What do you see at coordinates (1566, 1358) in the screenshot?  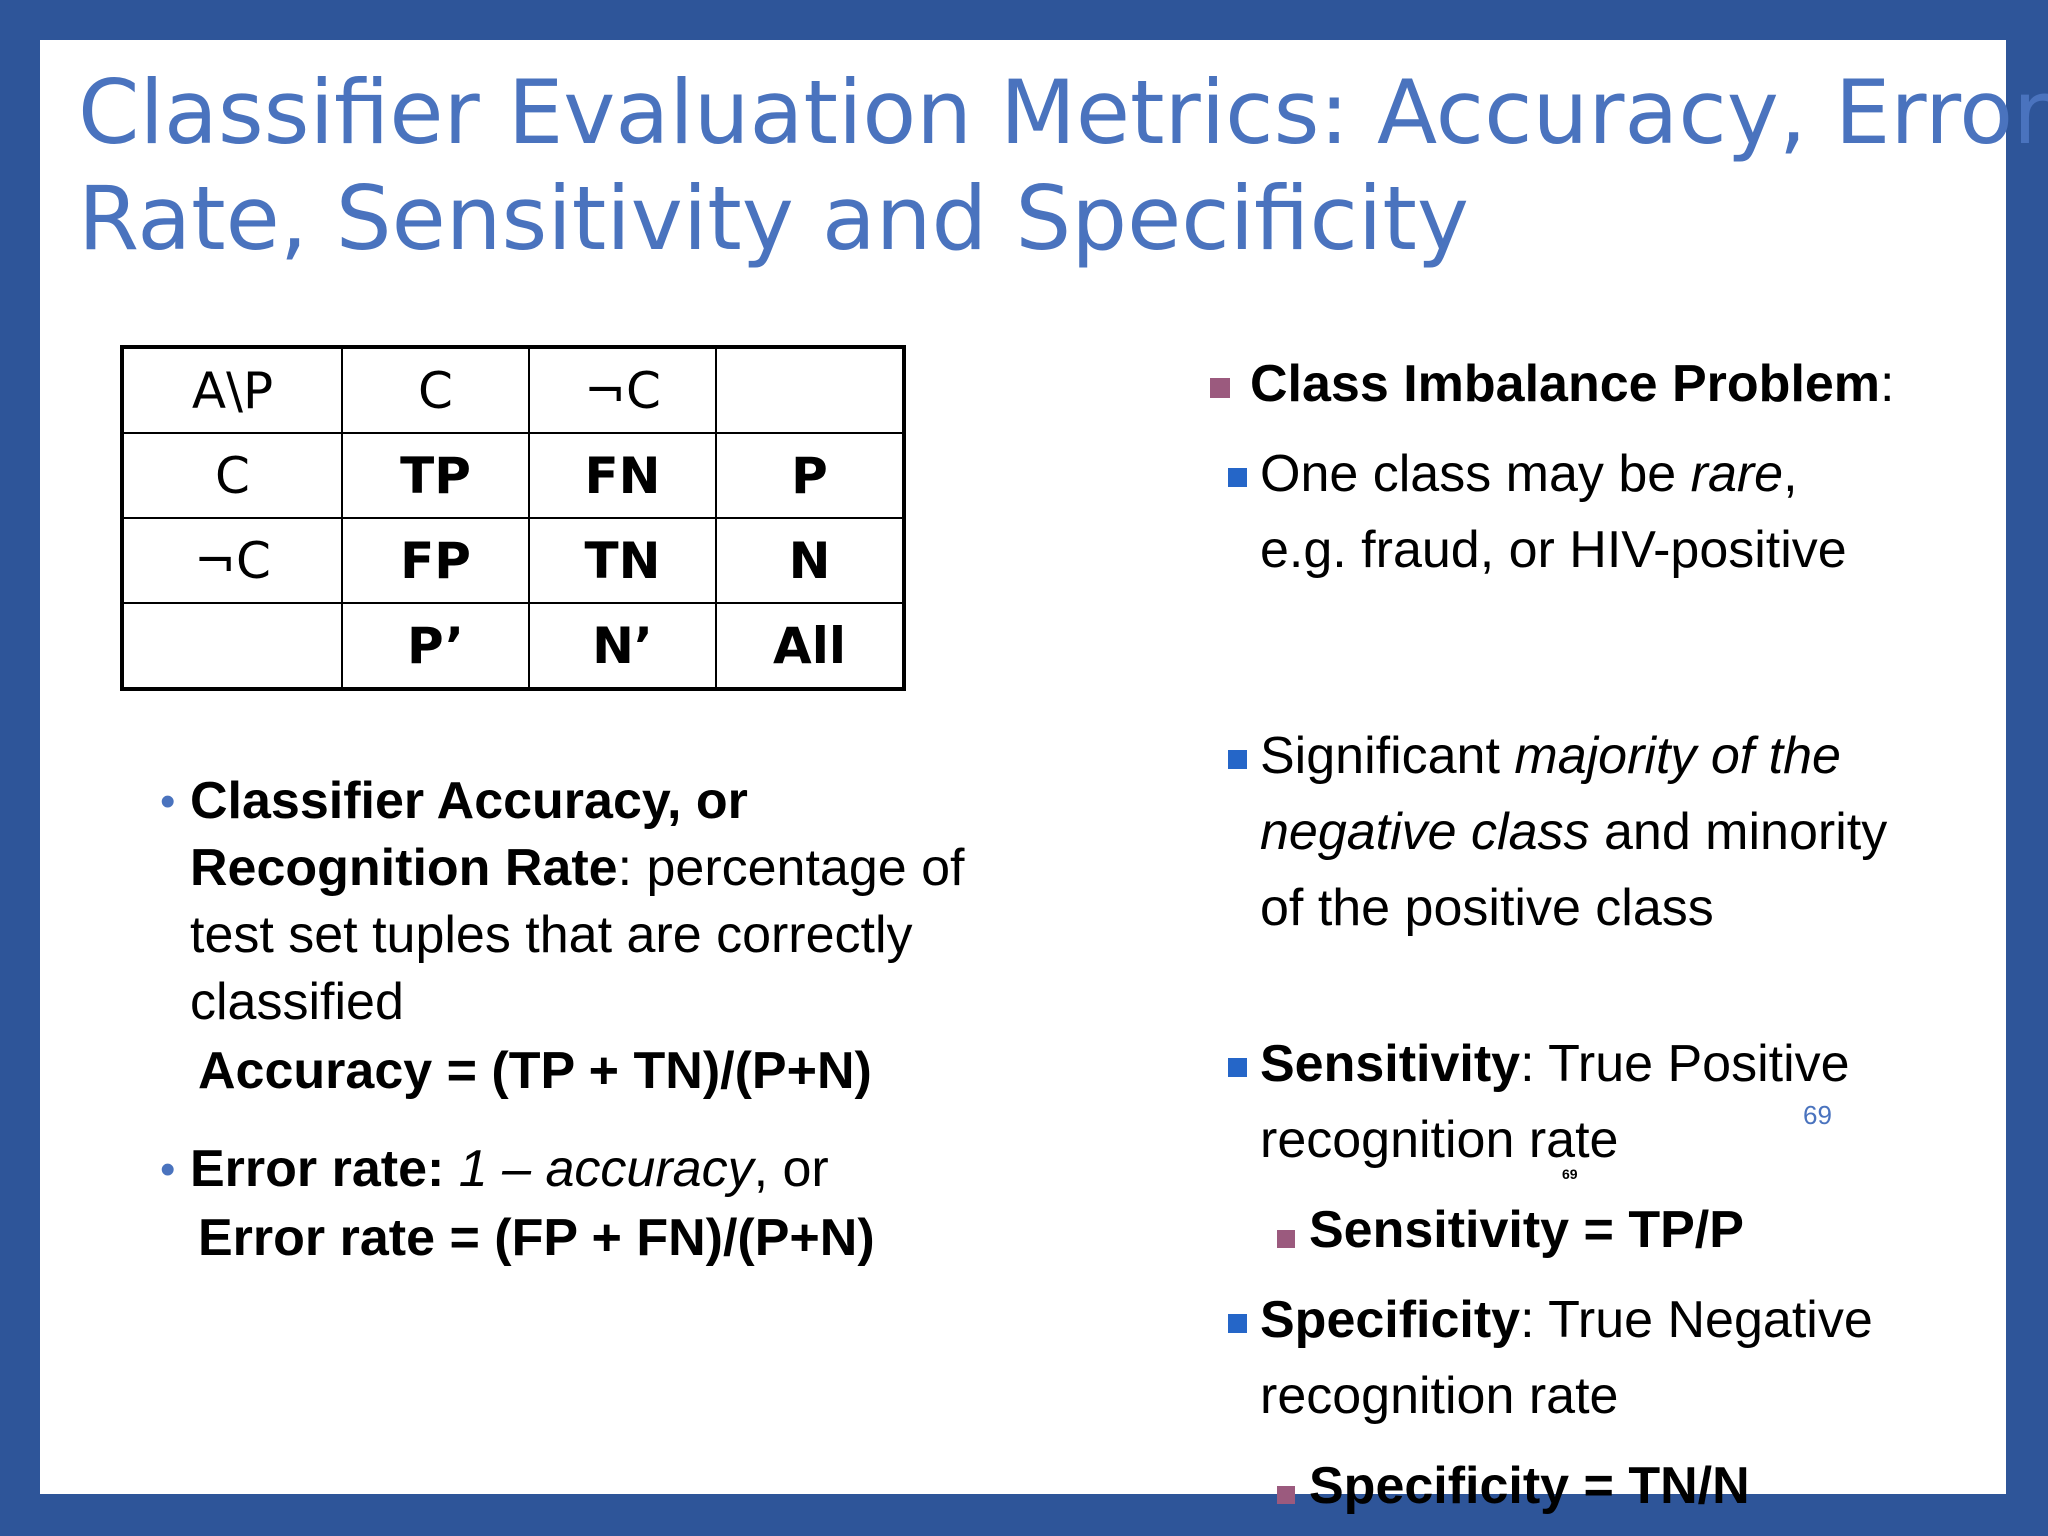 I see `specificity-description: : True Negative recognition rate` at bounding box center [1566, 1358].